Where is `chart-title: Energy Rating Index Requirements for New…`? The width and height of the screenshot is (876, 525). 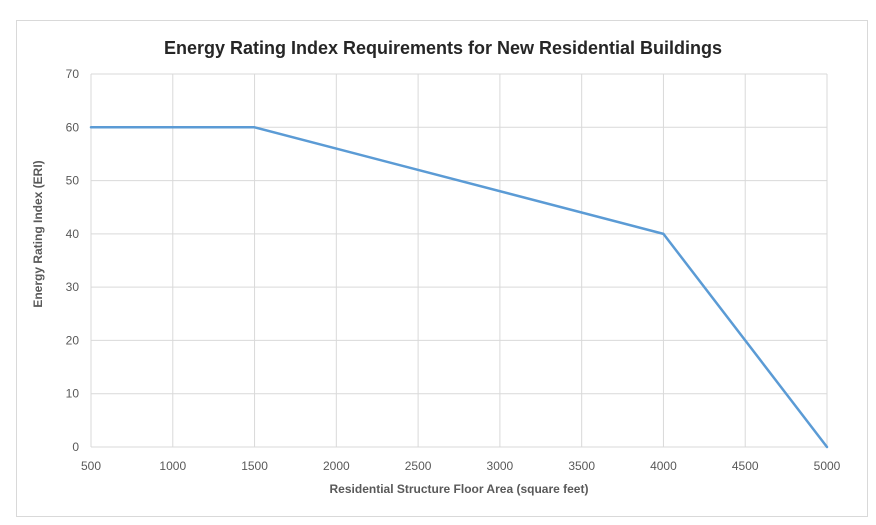 chart-title: Energy Rating Index Requirements for New… is located at coordinates (443, 48).